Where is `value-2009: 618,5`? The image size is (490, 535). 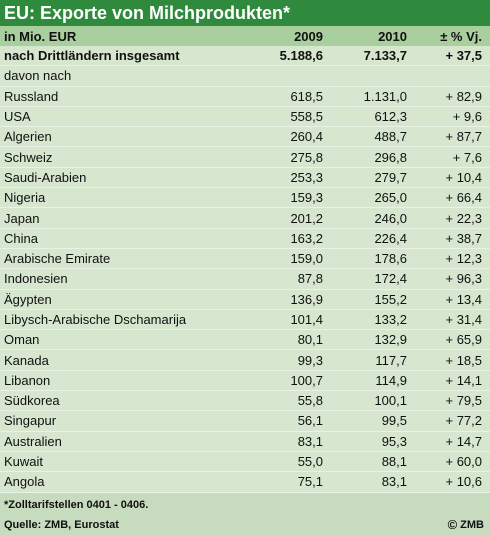
value-2009: 618,5 is located at coordinates (306, 96).